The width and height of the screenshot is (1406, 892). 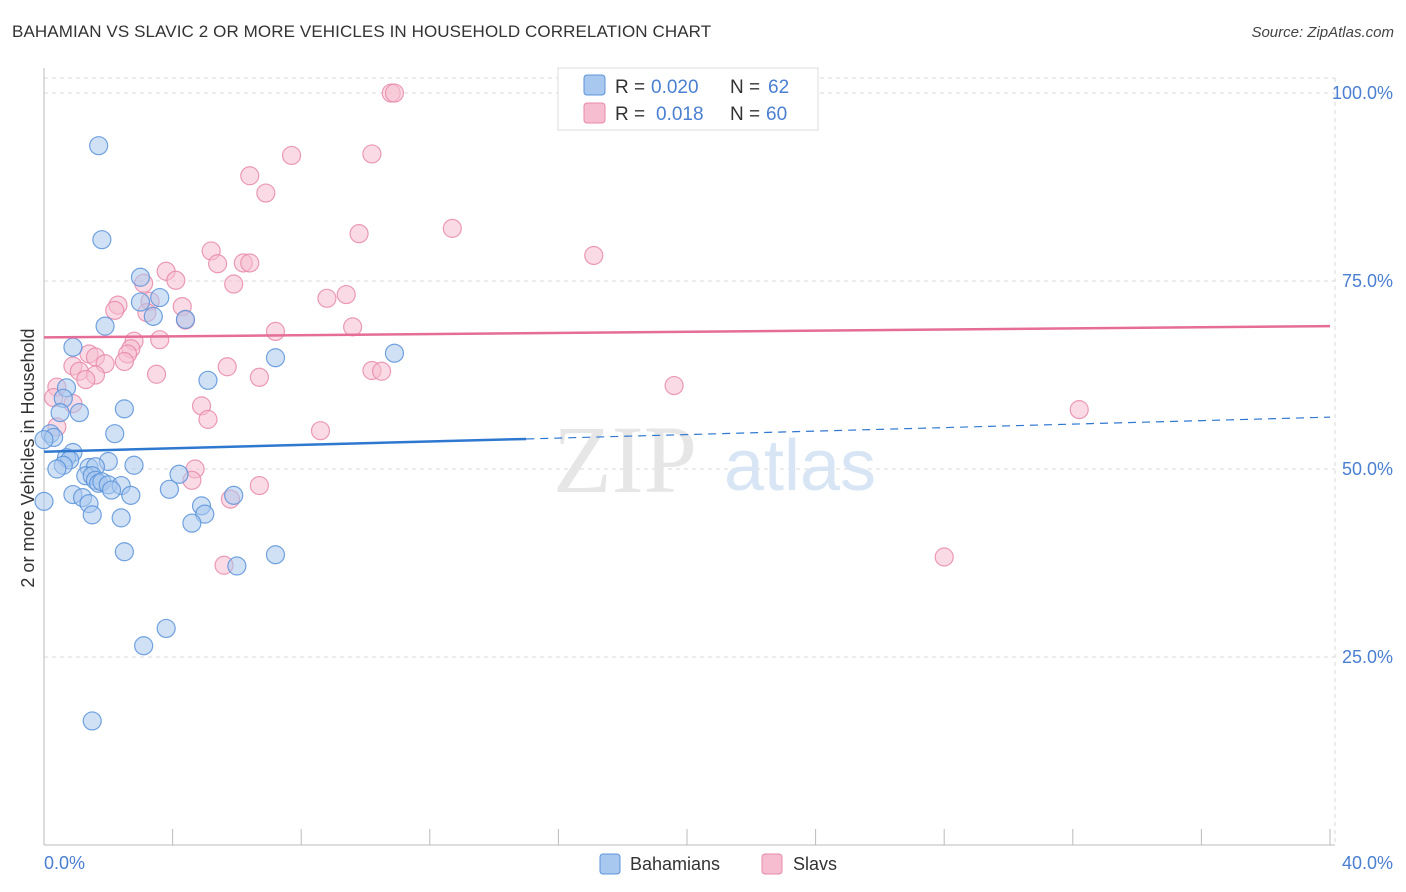 I want to click on legend-n-label-1: N =, so click(x=745, y=87).